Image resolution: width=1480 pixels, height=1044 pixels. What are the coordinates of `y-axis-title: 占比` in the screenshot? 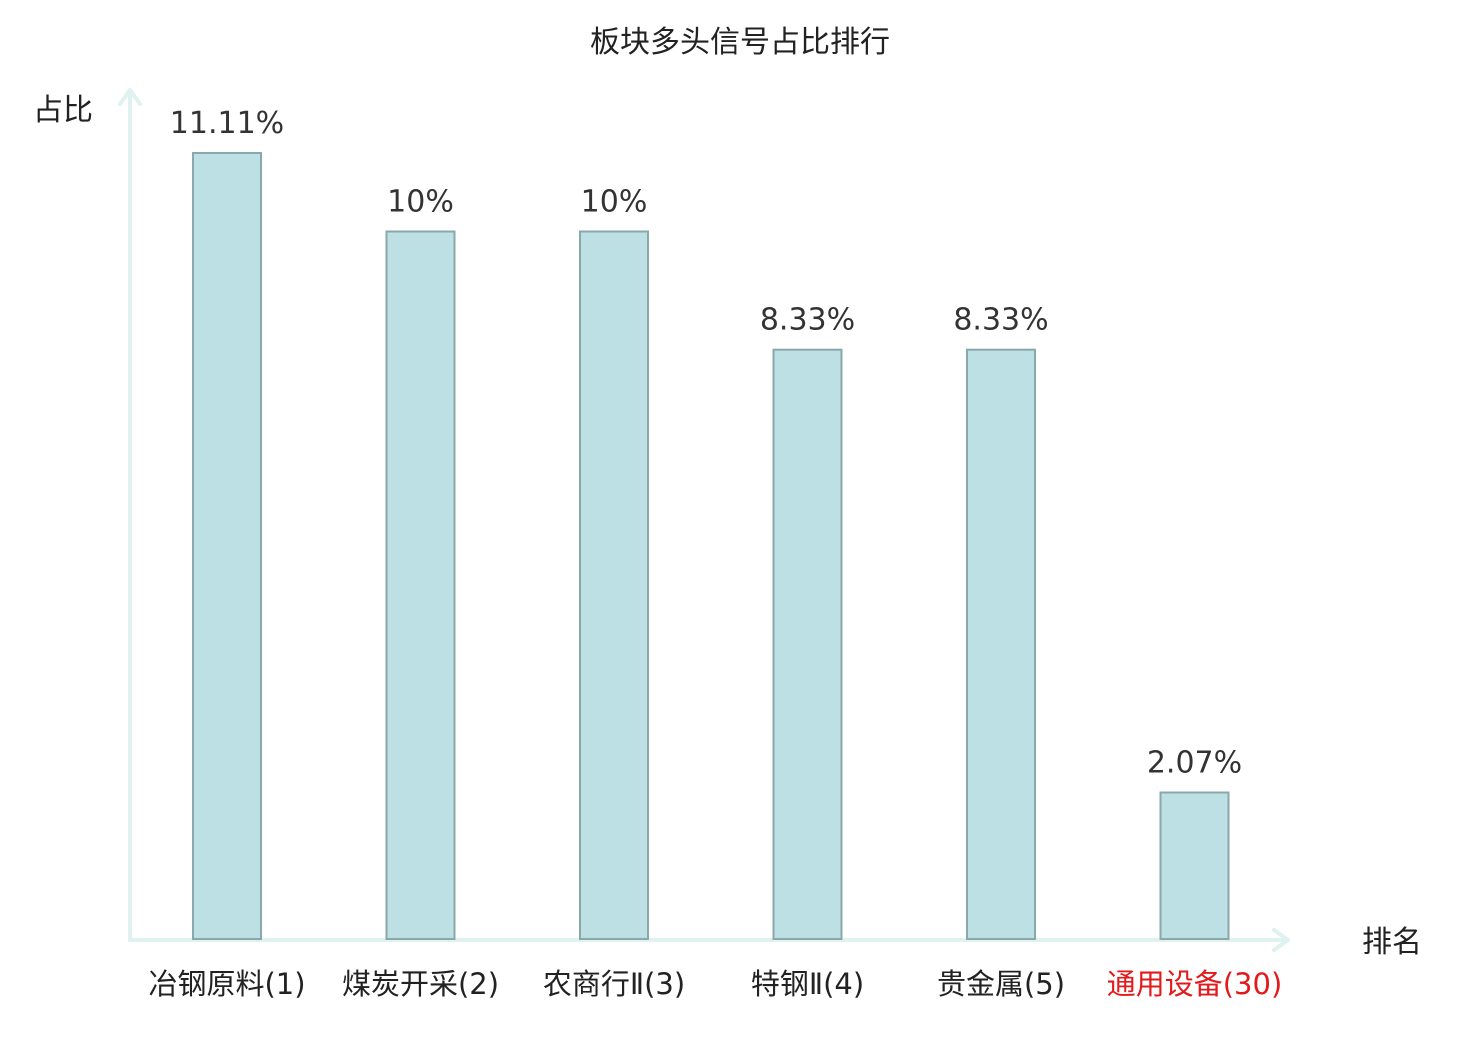 It's located at (63, 110).